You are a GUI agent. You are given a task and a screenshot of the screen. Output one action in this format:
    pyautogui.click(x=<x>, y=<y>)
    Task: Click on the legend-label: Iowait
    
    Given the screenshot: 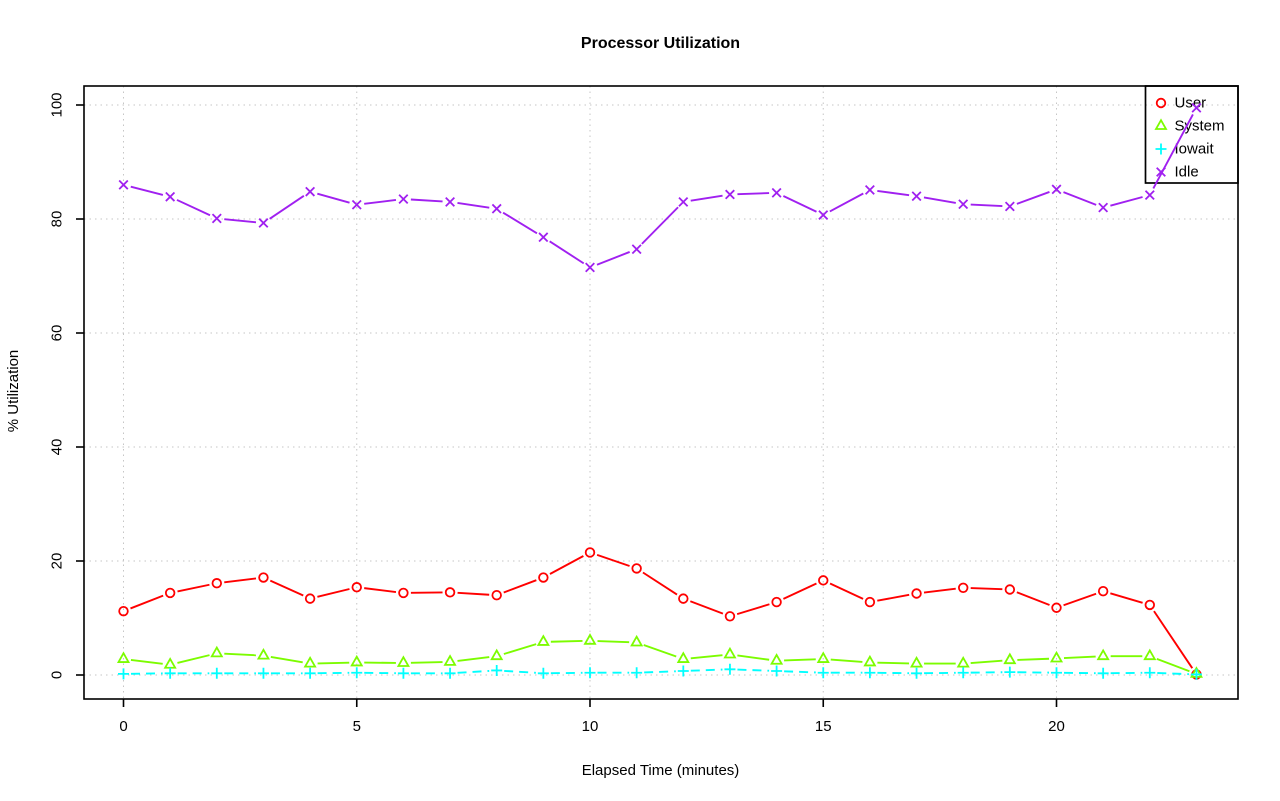 What is the action you would take?
    pyautogui.click(x=1195, y=149)
    